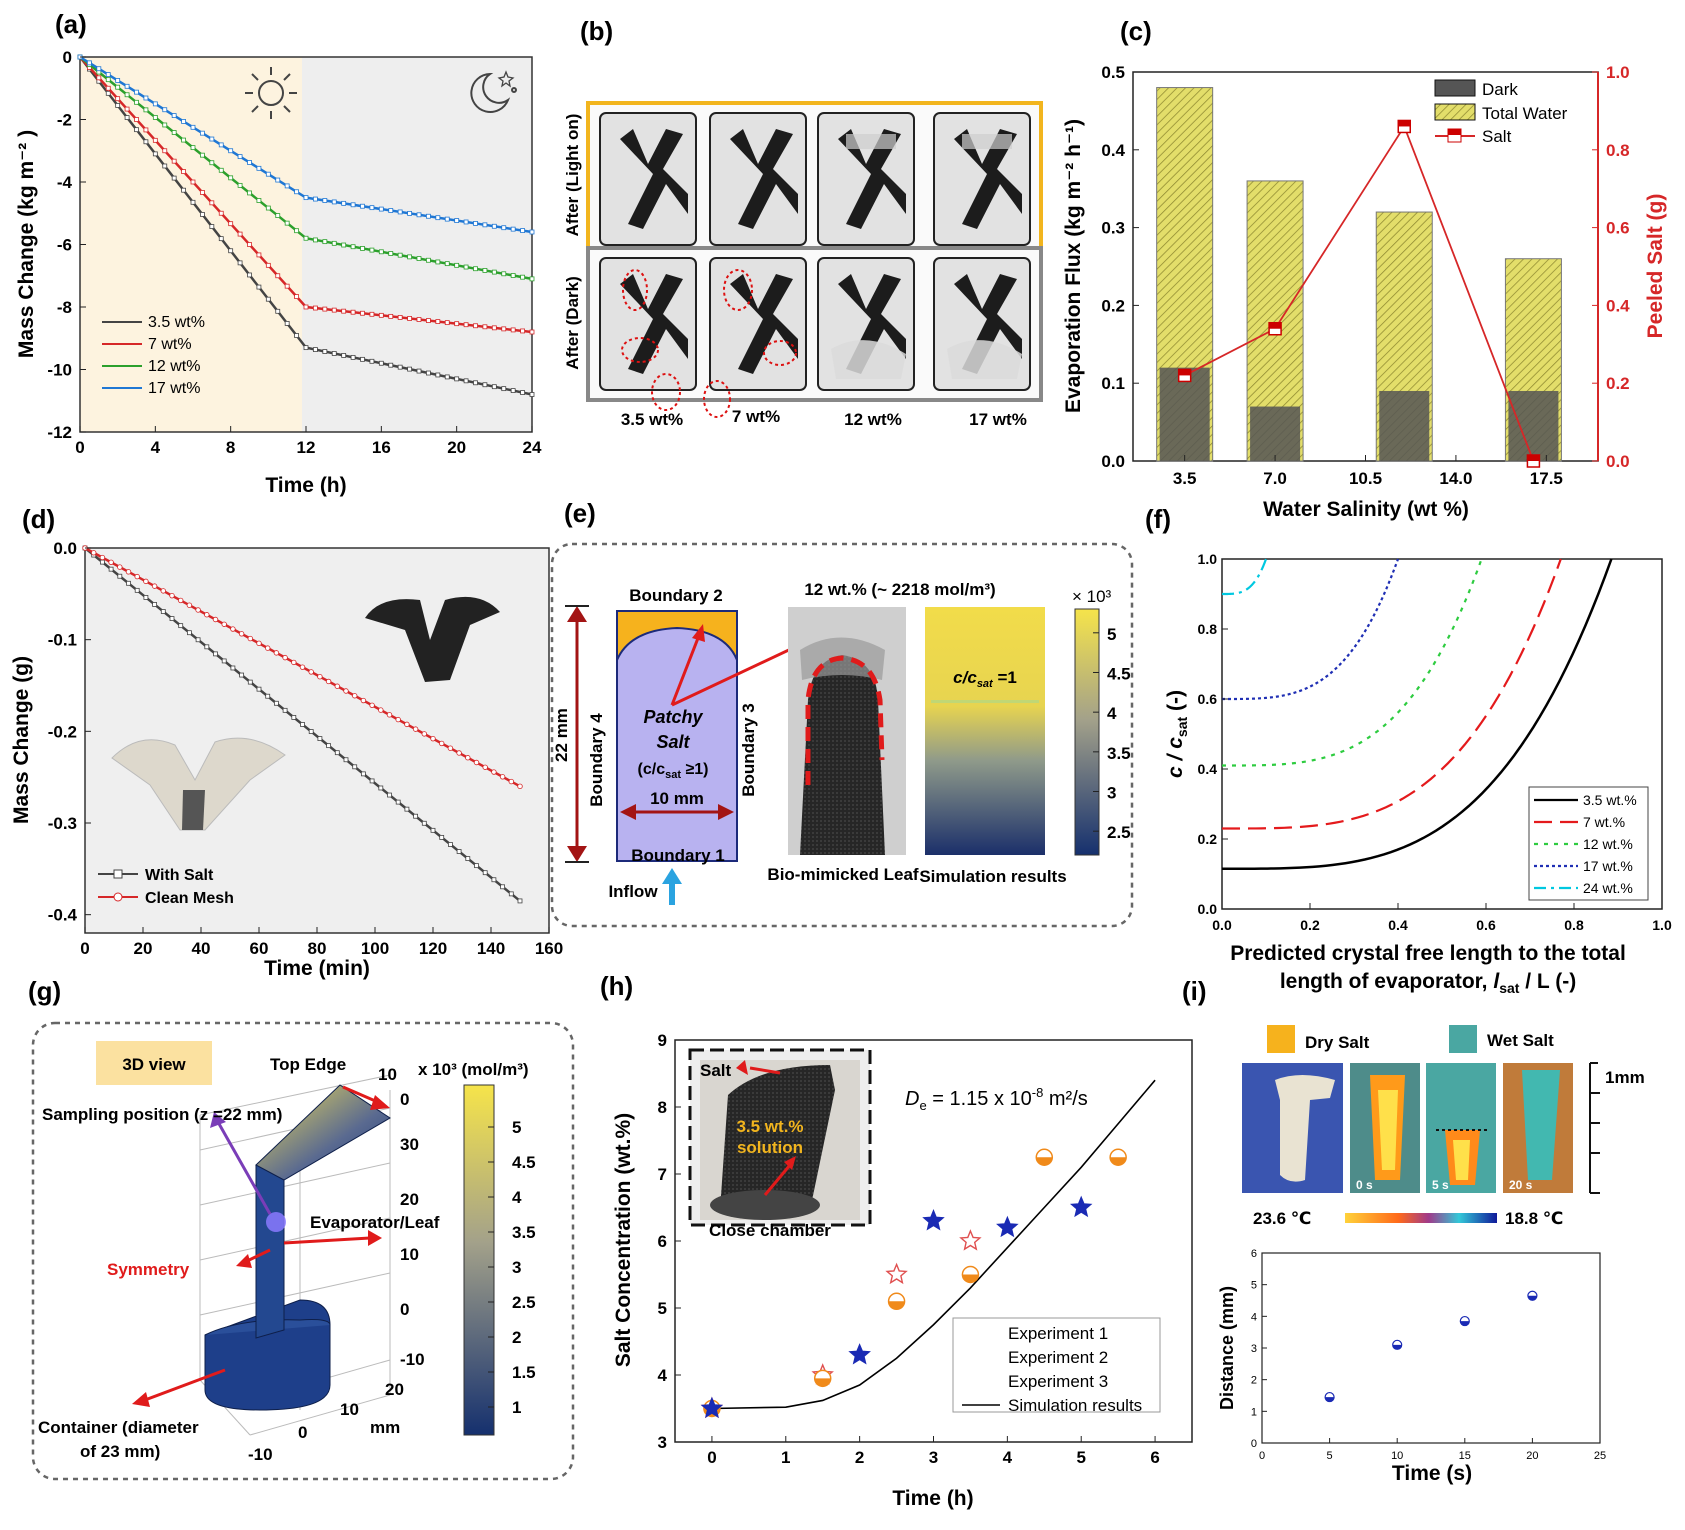 Image resolution: width=1685 pixels, height=1530 pixels. What do you see at coordinates (1254, 1349) in the screenshot?
I see `chart-i-ytick-3: 3` at bounding box center [1254, 1349].